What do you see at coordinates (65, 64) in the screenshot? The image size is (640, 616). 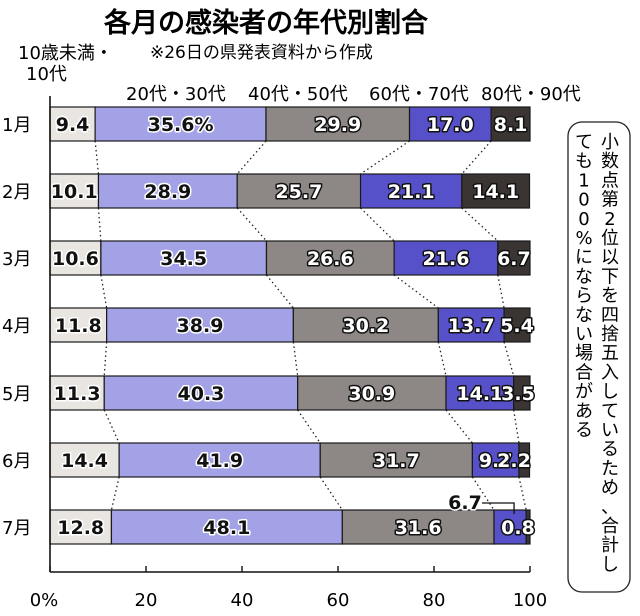 I see `legend-label: 10歳未満・ 10代` at bounding box center [65, 64].